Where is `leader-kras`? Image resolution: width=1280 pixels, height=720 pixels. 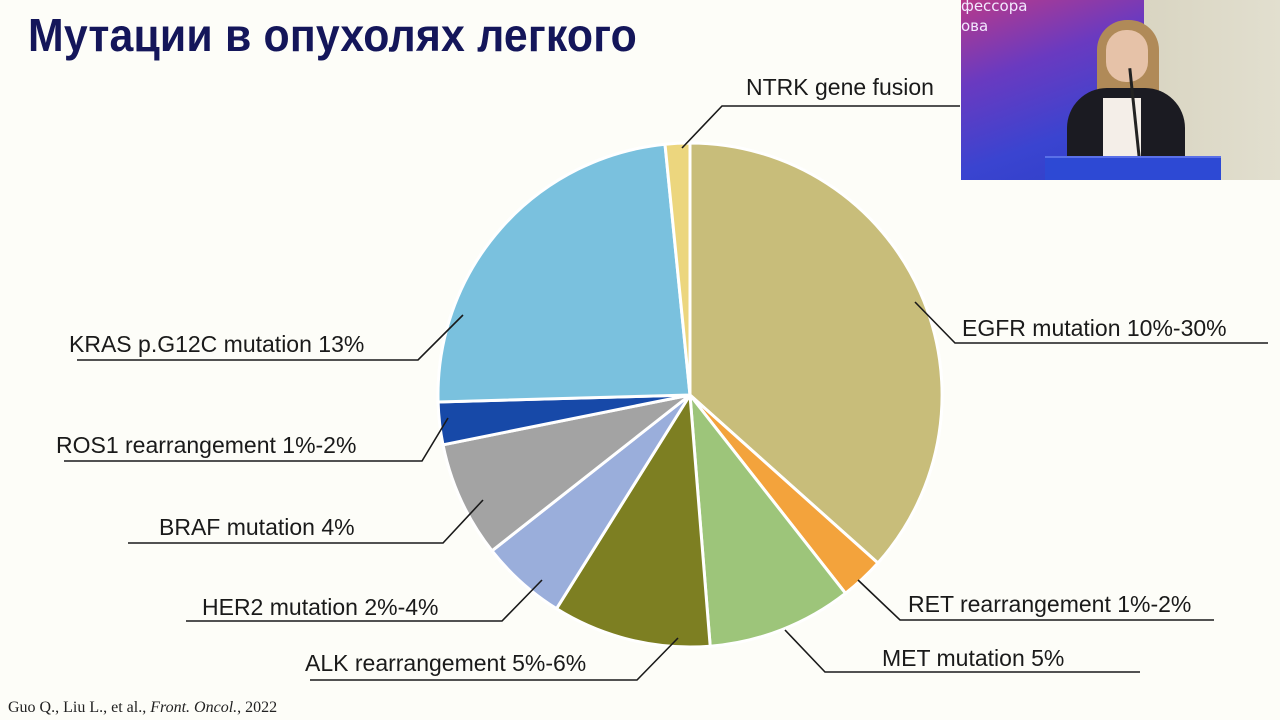 leader-kras is located at coordinates (270, 337).